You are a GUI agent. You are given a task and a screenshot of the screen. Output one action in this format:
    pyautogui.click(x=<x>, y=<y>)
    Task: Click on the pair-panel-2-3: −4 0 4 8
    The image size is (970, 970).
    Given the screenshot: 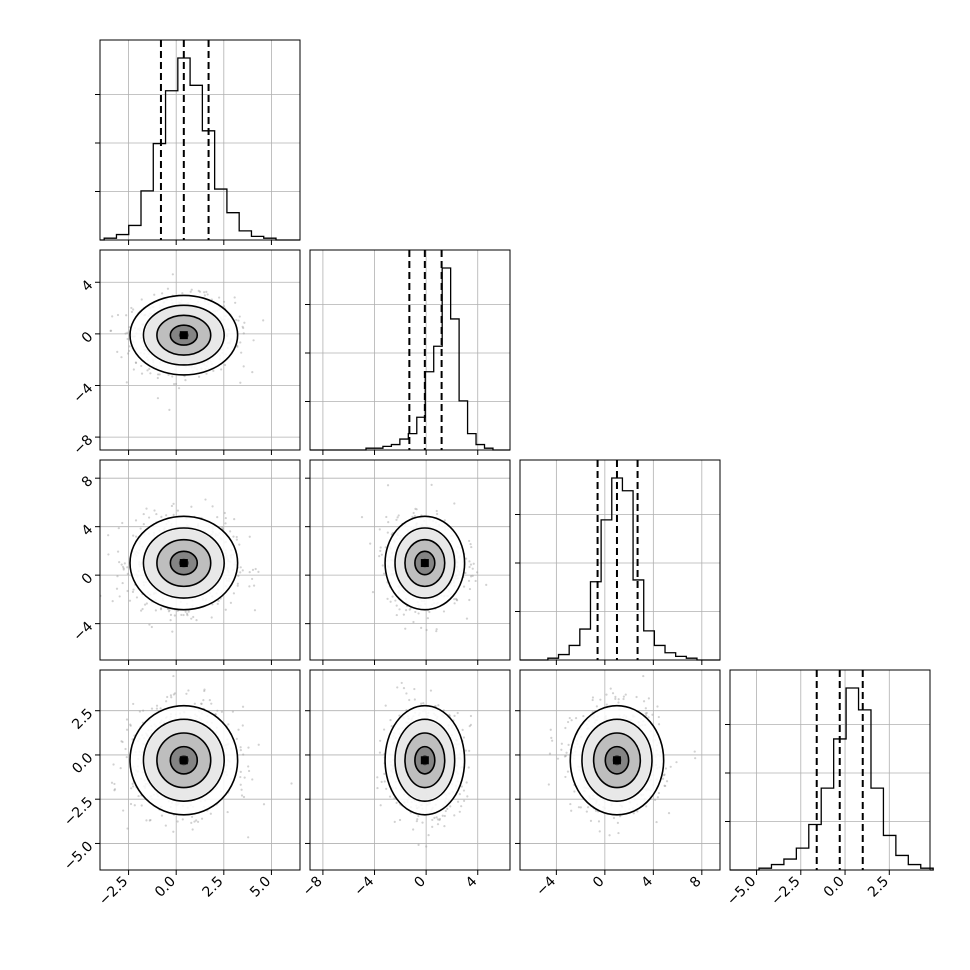 What is the action you would take?
    pyautogui.click(x=618, y=784)
    